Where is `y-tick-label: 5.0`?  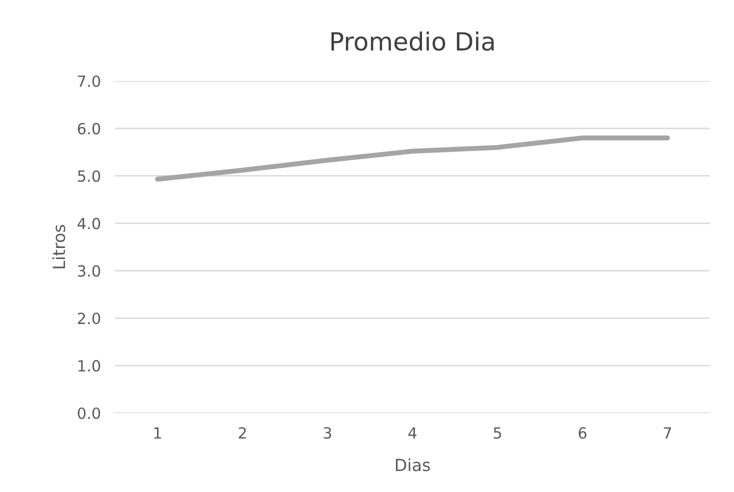 y-tick-label: 5.0 is located at coordinates (89, 176).